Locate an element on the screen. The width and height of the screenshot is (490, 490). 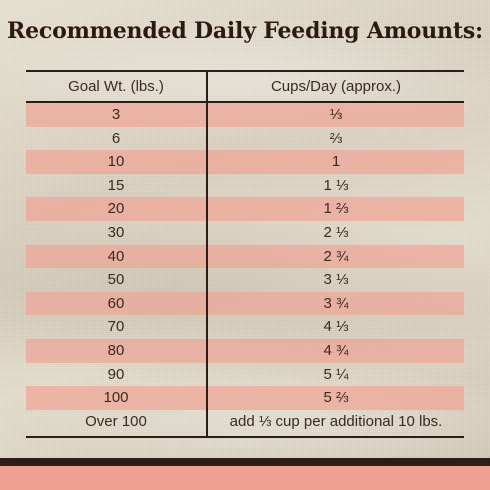
goal-weight-cell: Over 100 is located at coordinates (116, 421).